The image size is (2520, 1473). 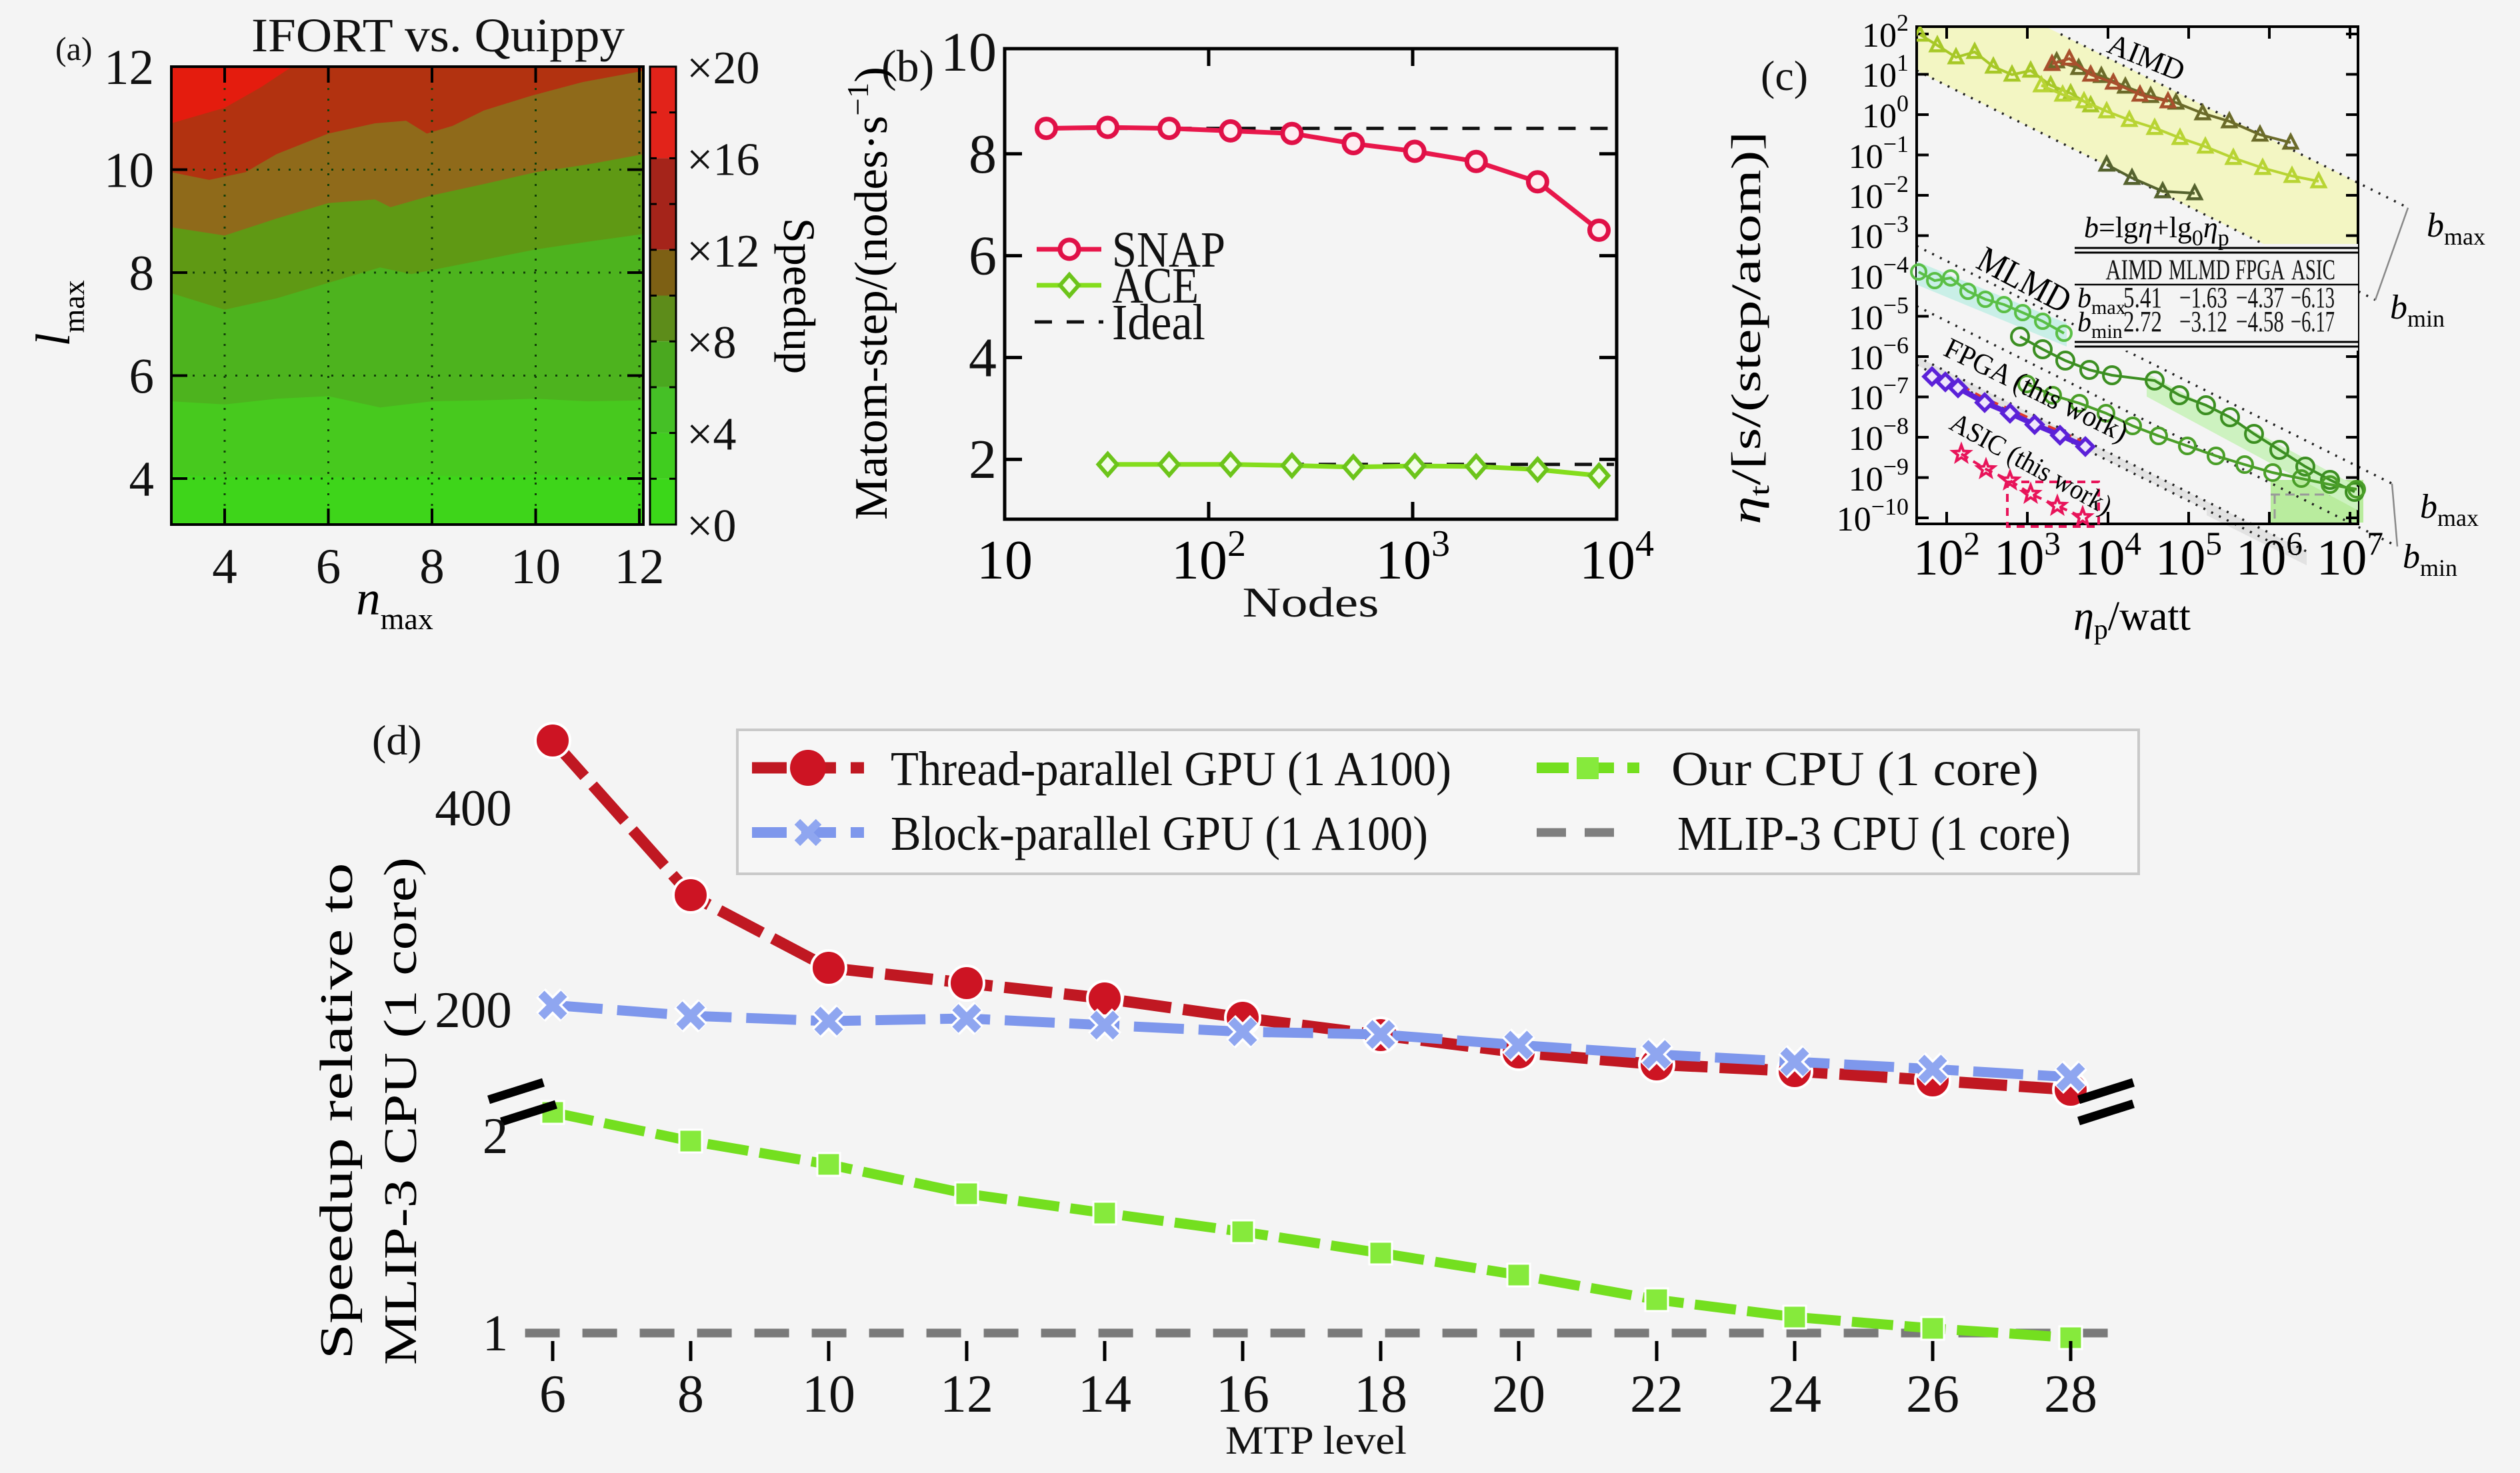 What do you see at coordinates (1104, 1394) in the screenshot?
I see `svg-text: 14` at bounding box center [1104, 1394].